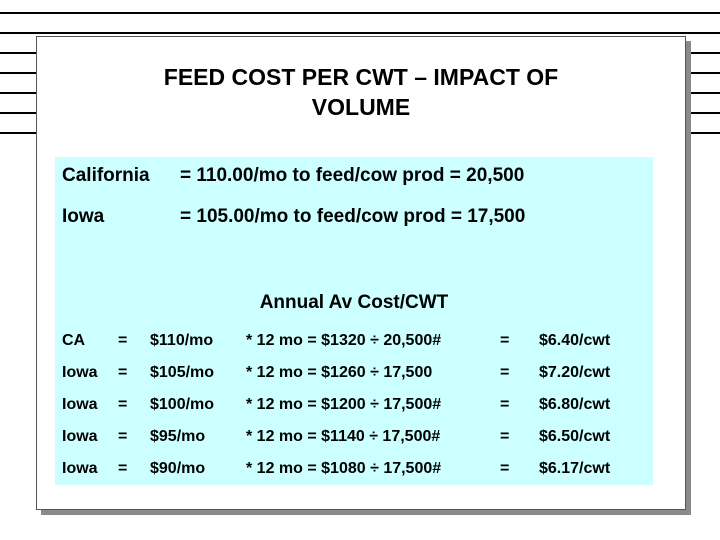  I want to click on row-monthly: $95/mo, so click(178, 436).